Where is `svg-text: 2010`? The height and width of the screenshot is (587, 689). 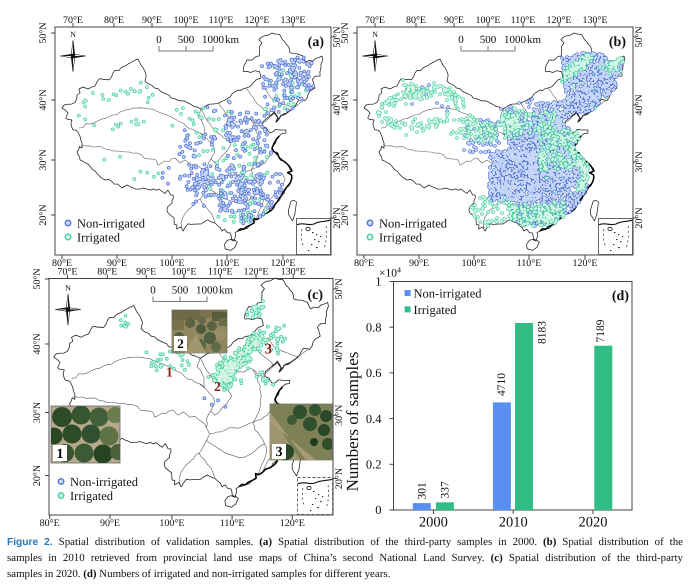
svg-text: 2010 is located at coordinates (513, 523).